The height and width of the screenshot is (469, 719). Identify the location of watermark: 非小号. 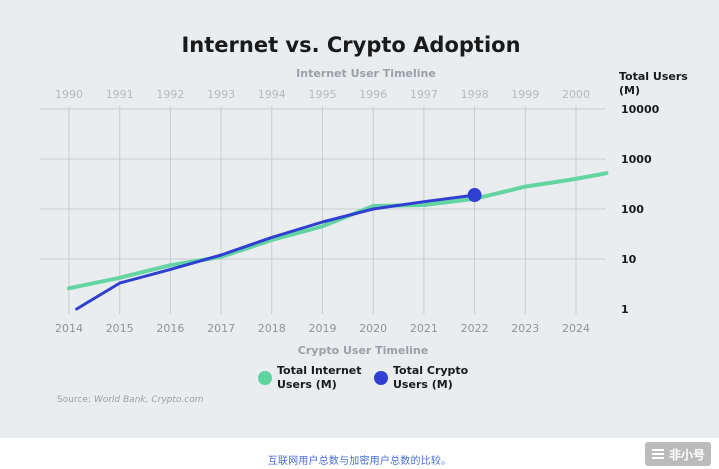
(677, 454).